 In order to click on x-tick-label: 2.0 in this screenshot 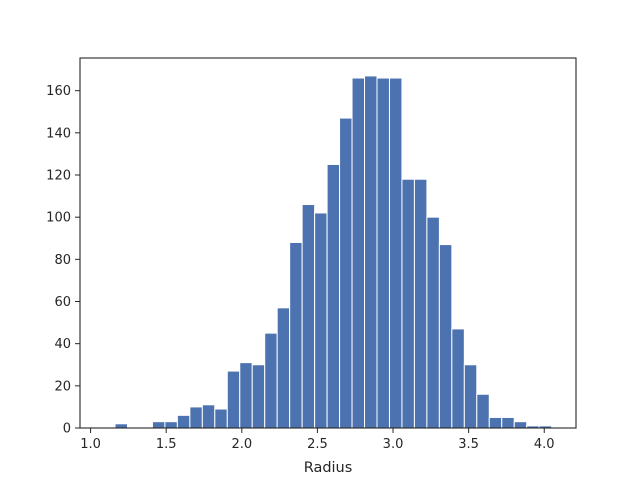, I will do `click(241, 444)`.